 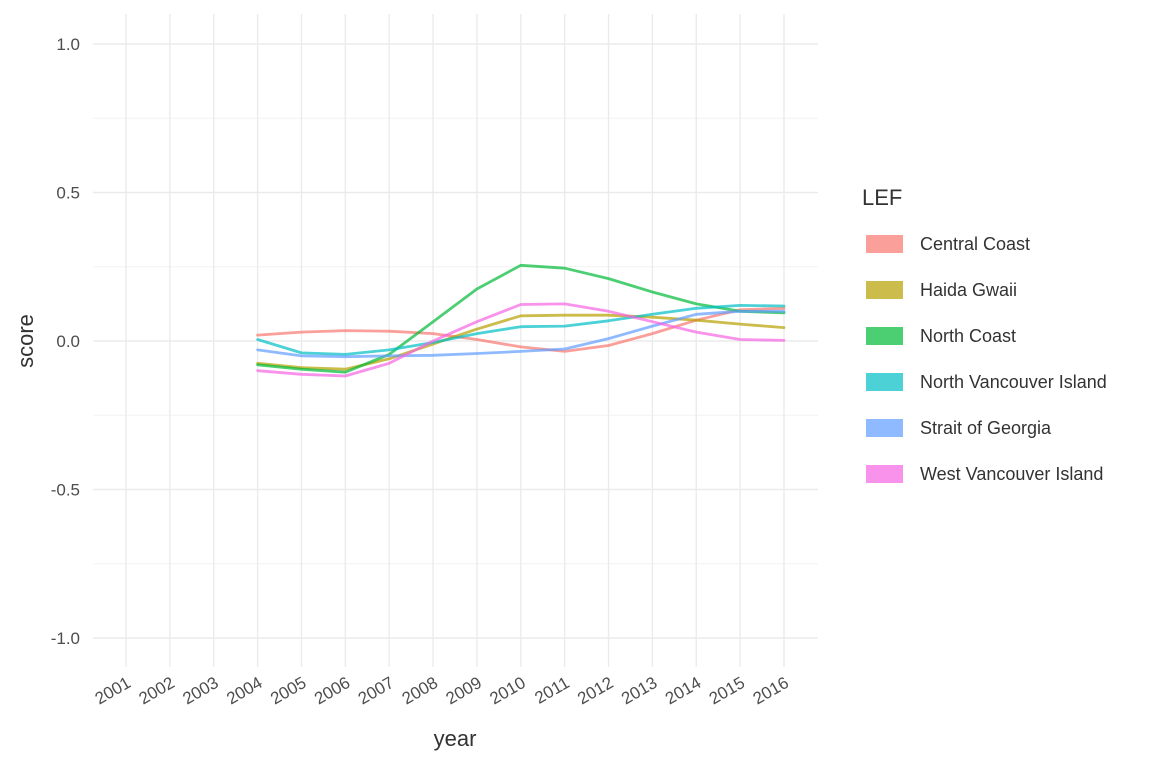 I want to click on series-lines, so click(x=521, y=320).